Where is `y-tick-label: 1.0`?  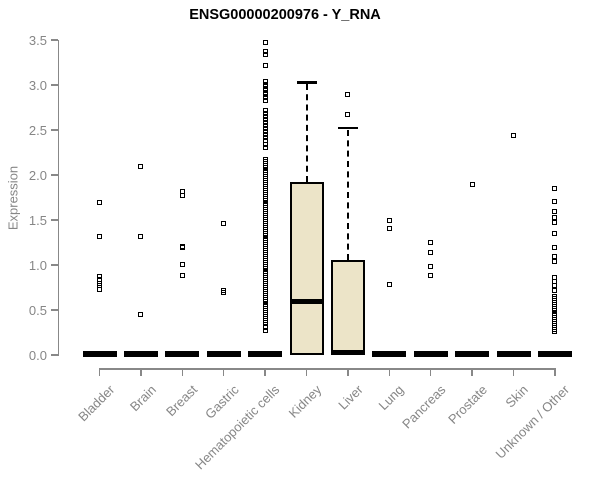
y-tick-label: 1.0 is located at coordinates (37, 265).